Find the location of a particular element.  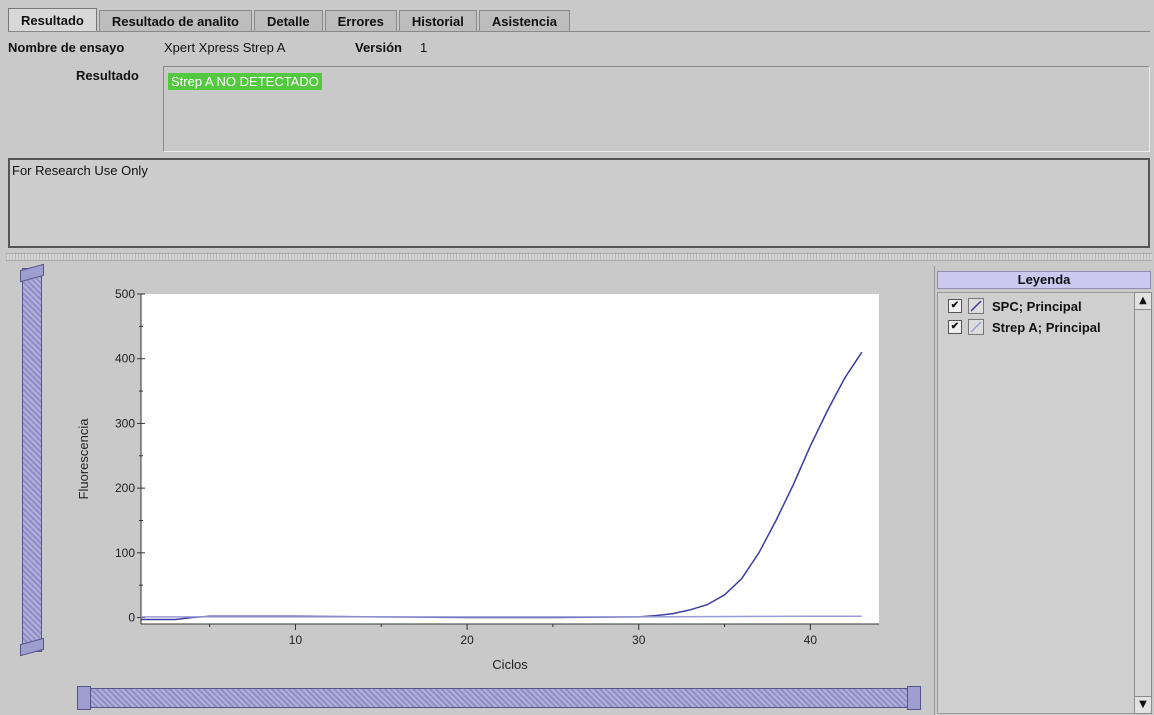

result-label: Resultado is located at coordinates (107, 75).